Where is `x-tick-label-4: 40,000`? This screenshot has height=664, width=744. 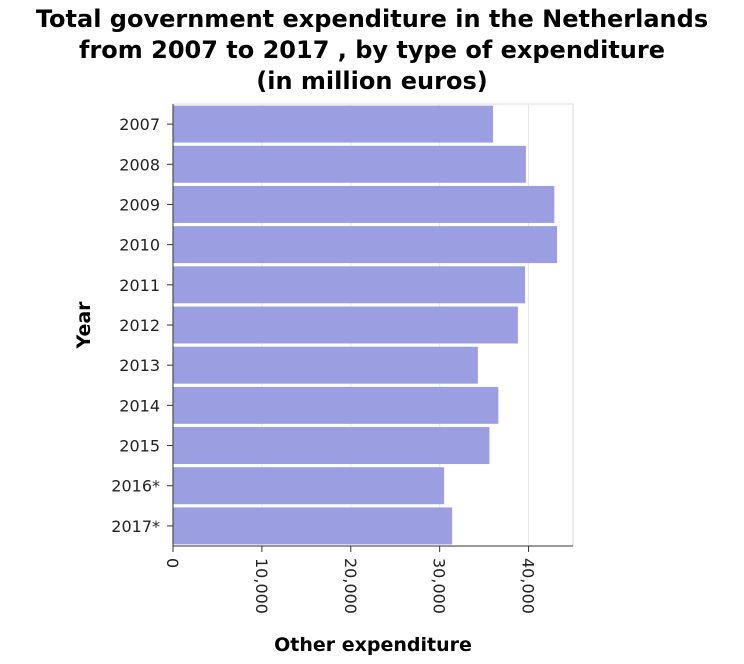 x-tick-label-4: 40,000 is located at coordinates (528, 586).